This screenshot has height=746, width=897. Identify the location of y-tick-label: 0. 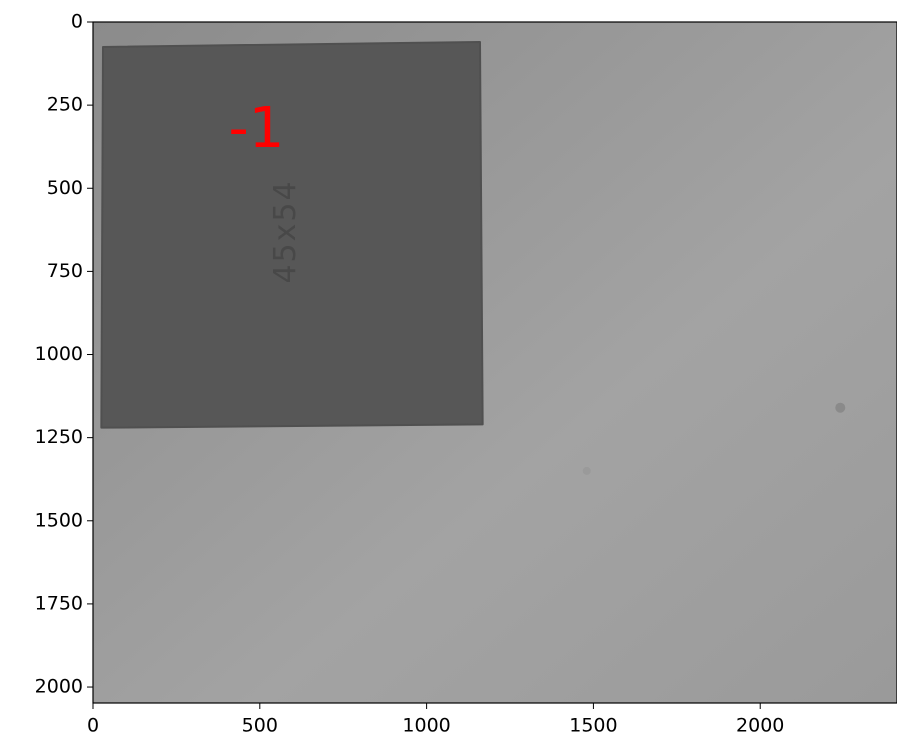
(77, 22).